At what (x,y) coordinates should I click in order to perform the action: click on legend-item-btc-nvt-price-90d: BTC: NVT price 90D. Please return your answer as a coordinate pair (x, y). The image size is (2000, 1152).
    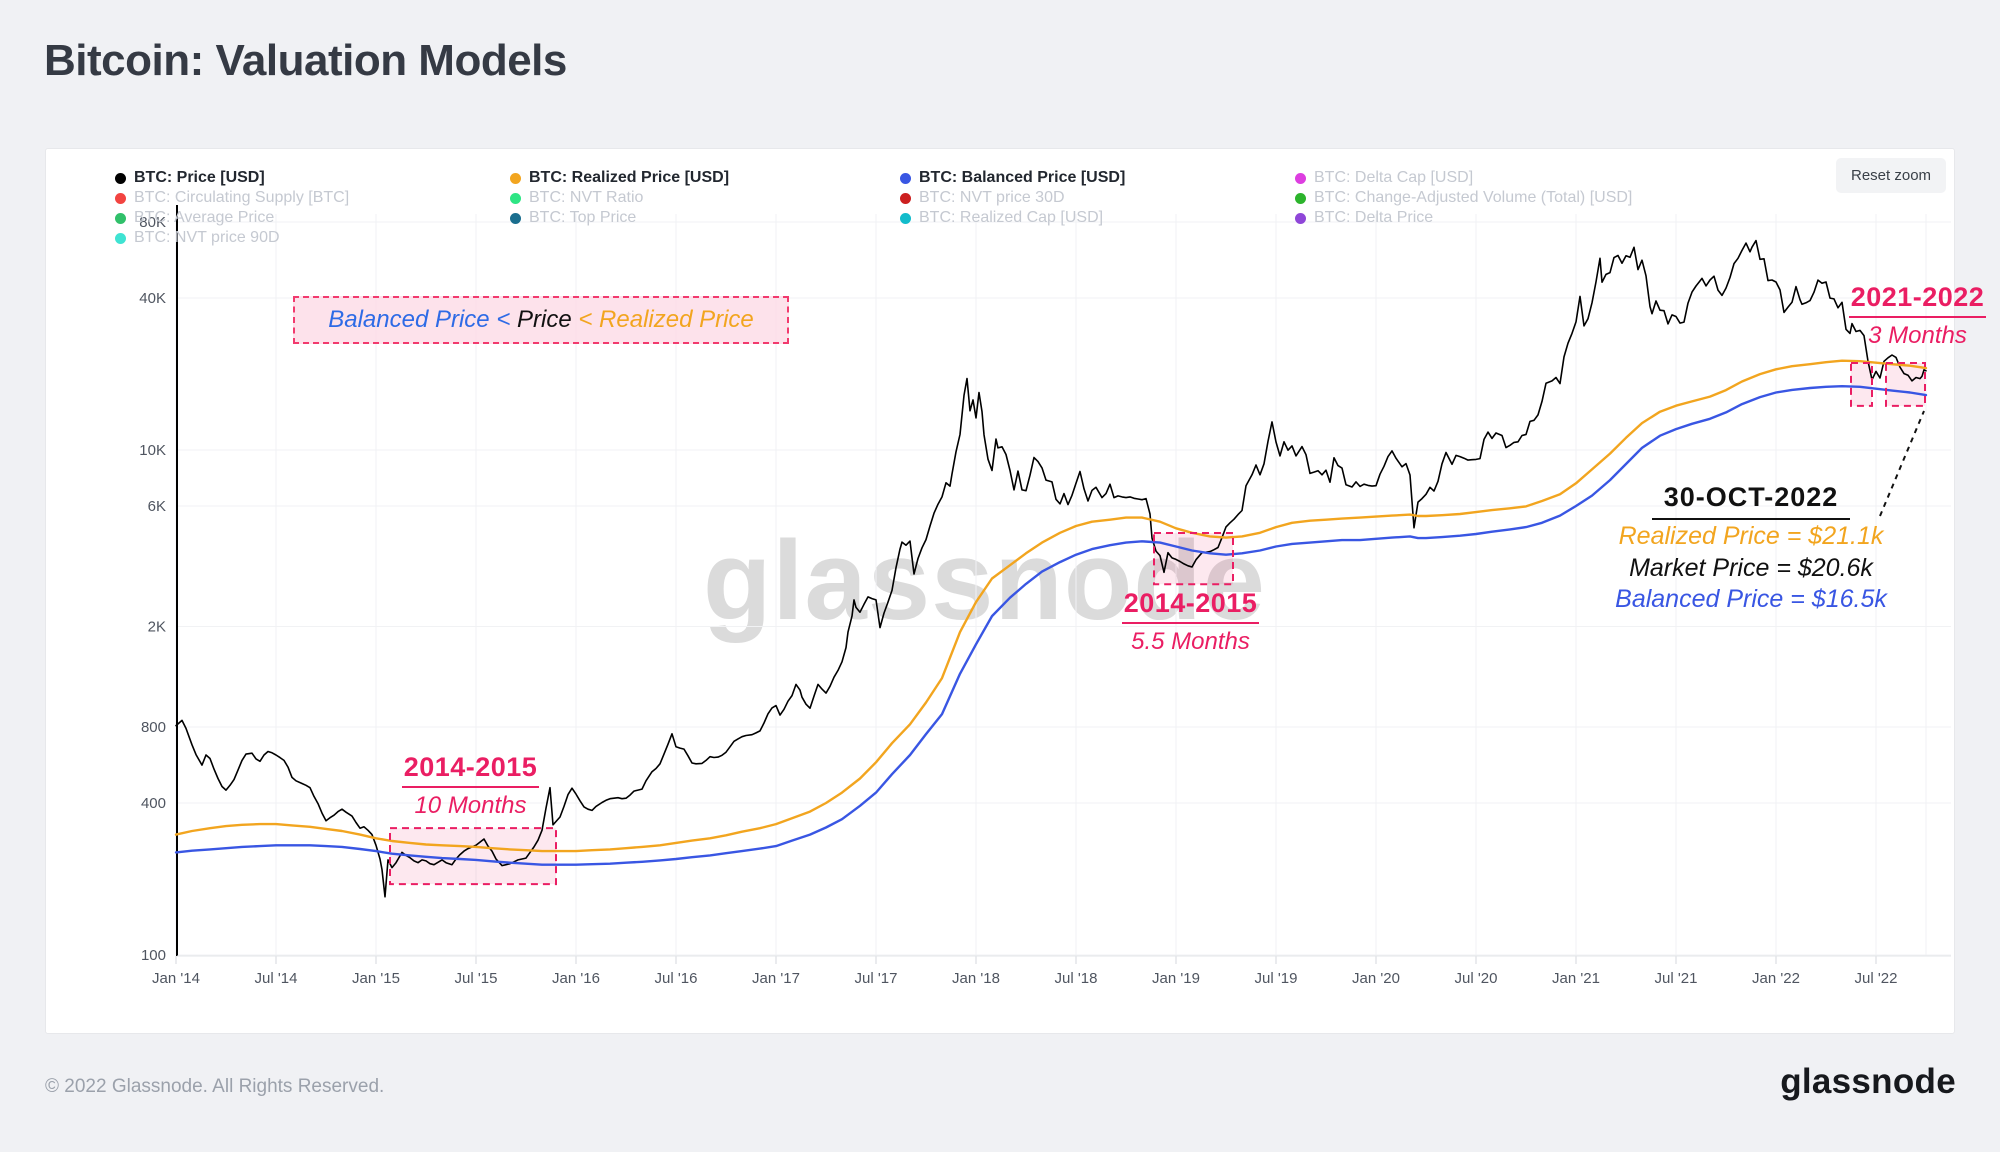
    Looking at the image, I should click on (312, 238).